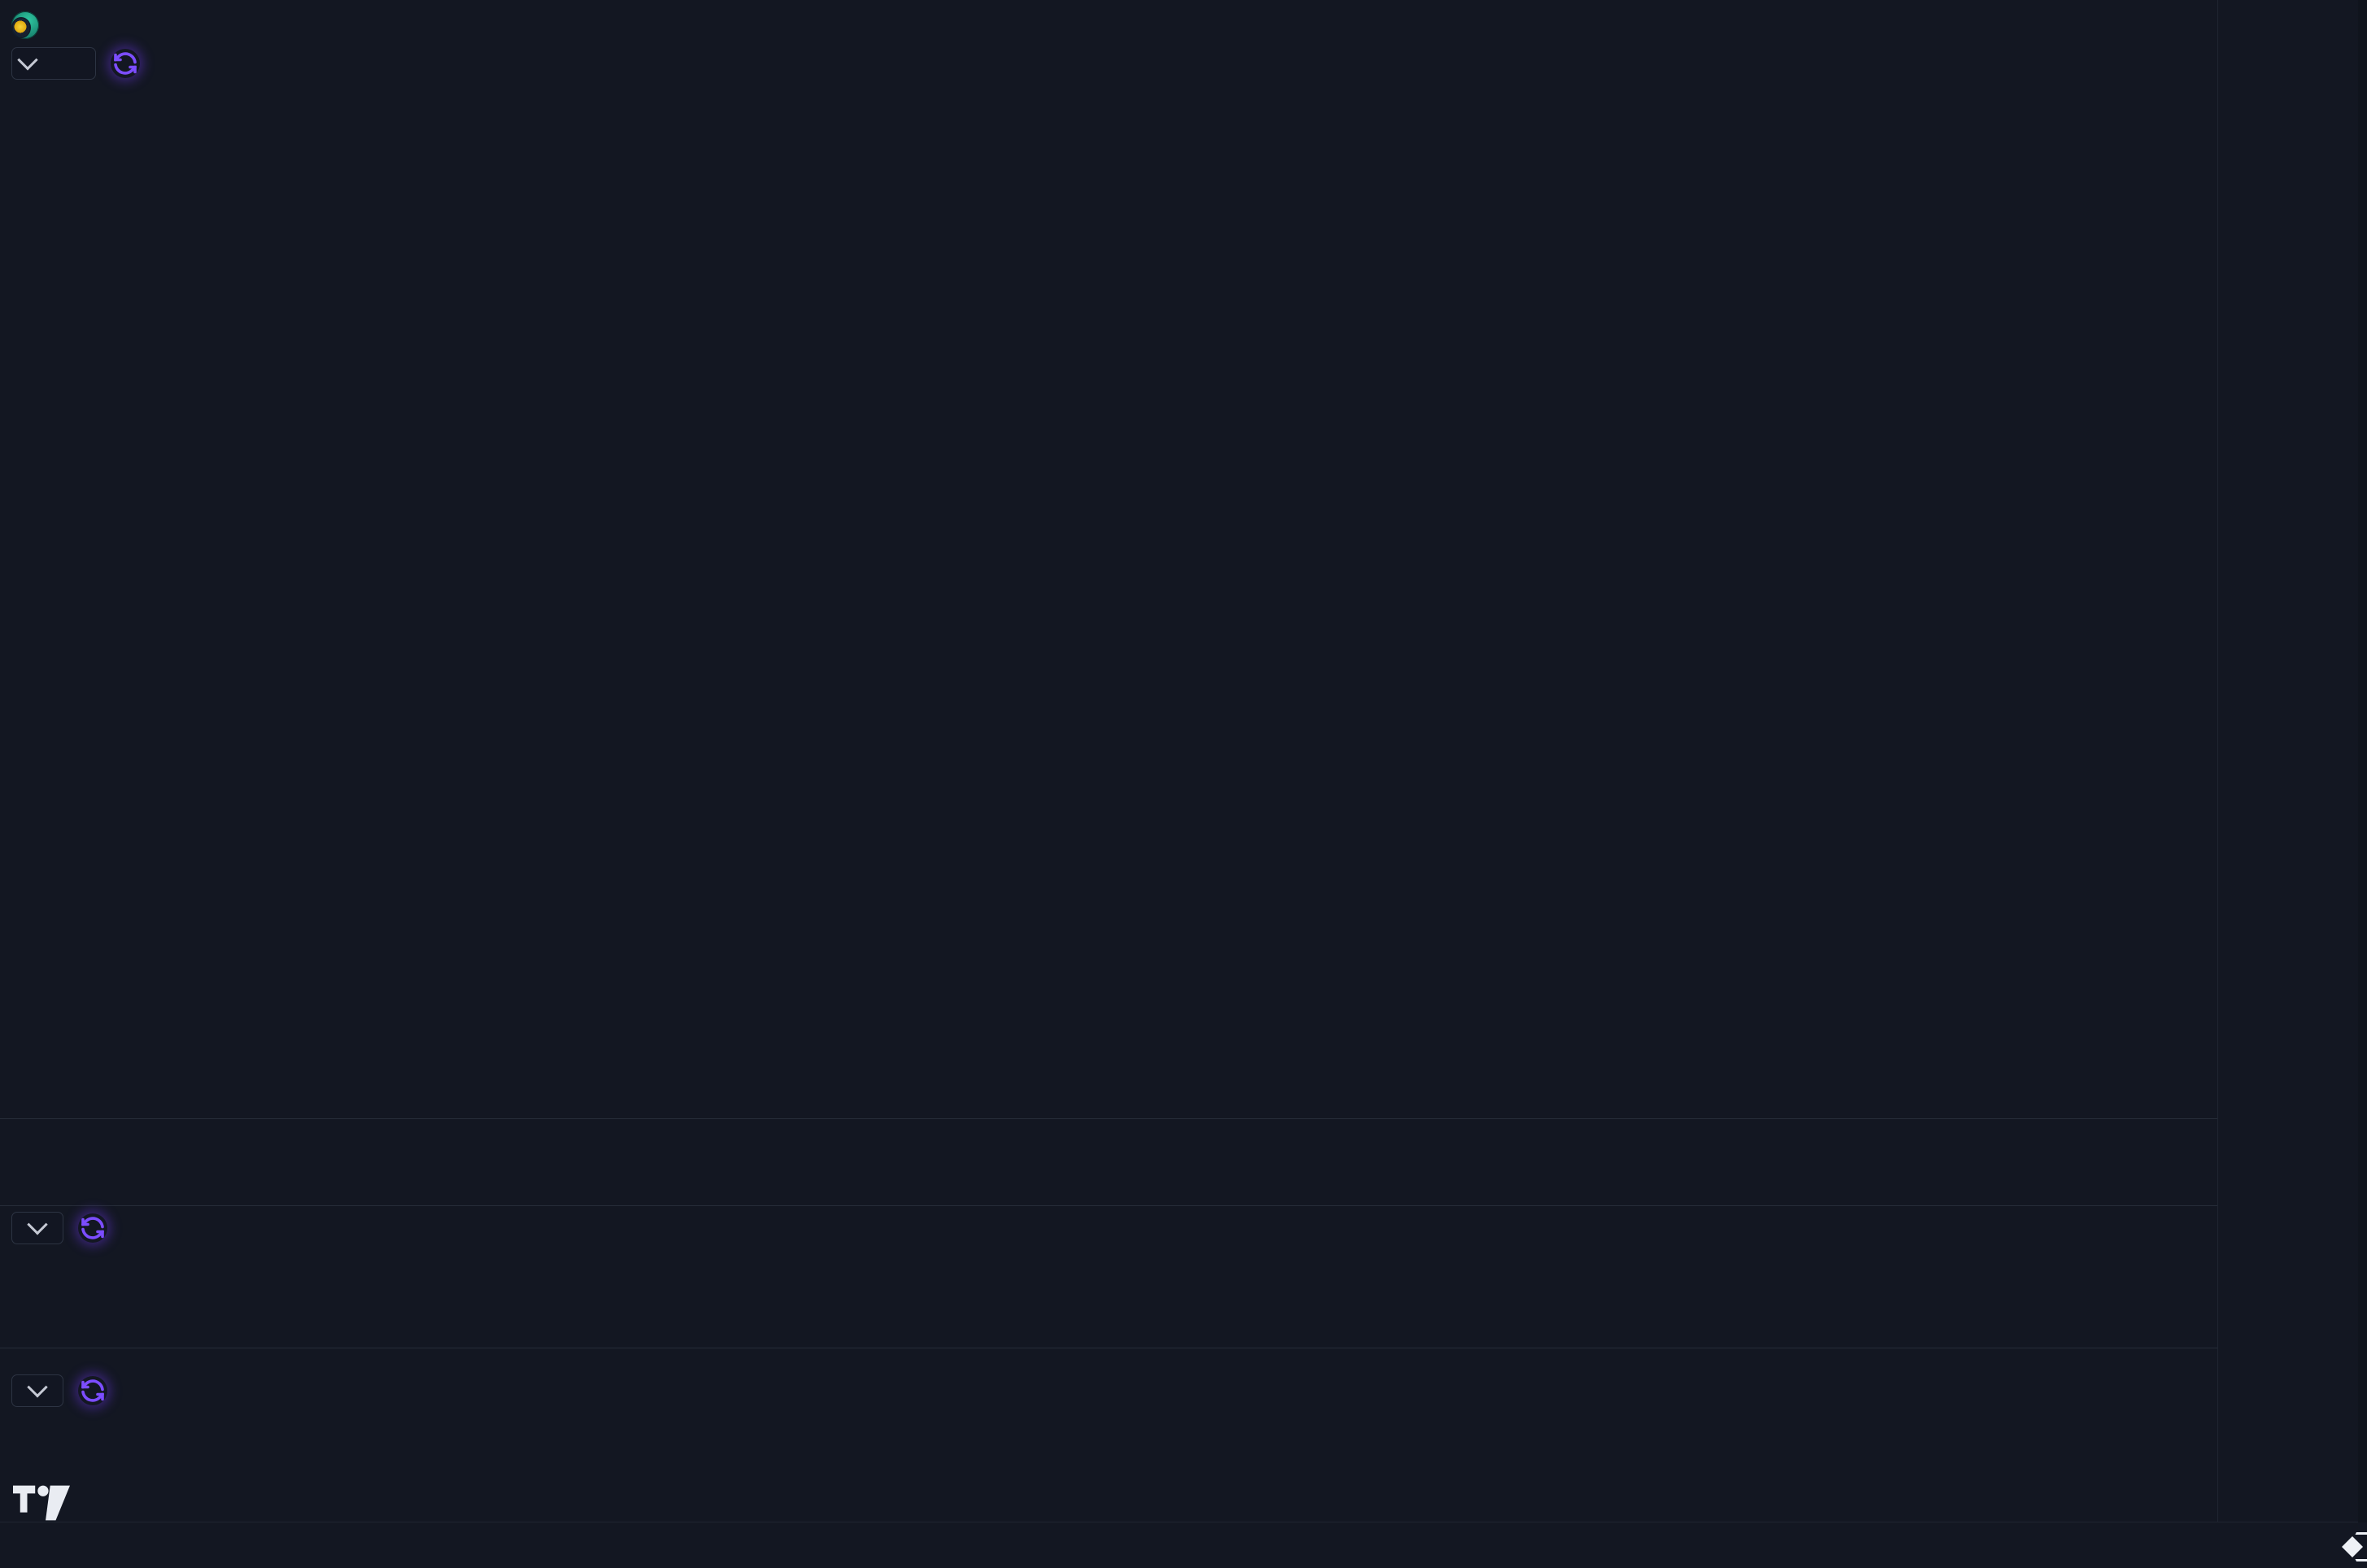 The width and height of the screenshot is (2367, 1568). Describe the element at coordinates (1109, 1205) in the screenshot. I see `pane-separator-rsi` at that location.